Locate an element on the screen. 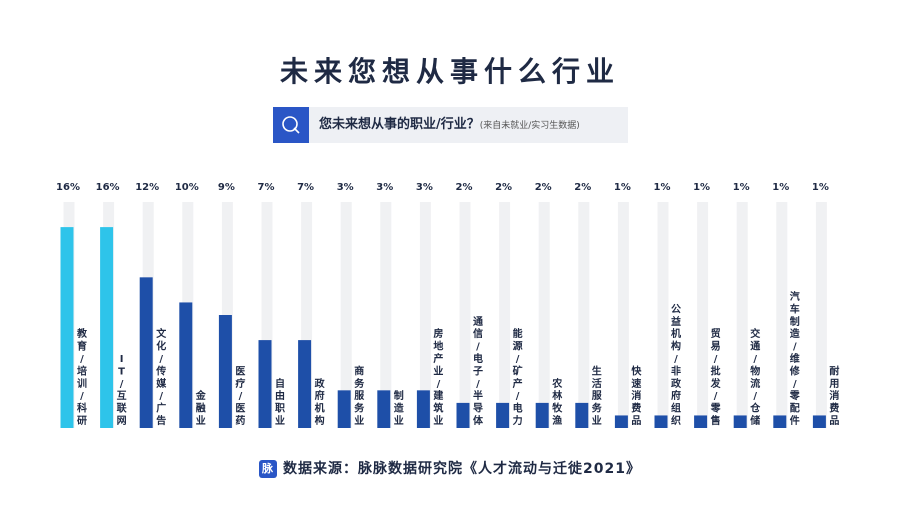 The image size is (900, 506). question-text: 您未来想从事的职业/行业？(来自未就业/实习生数据) is located at coordinates (449, 125).